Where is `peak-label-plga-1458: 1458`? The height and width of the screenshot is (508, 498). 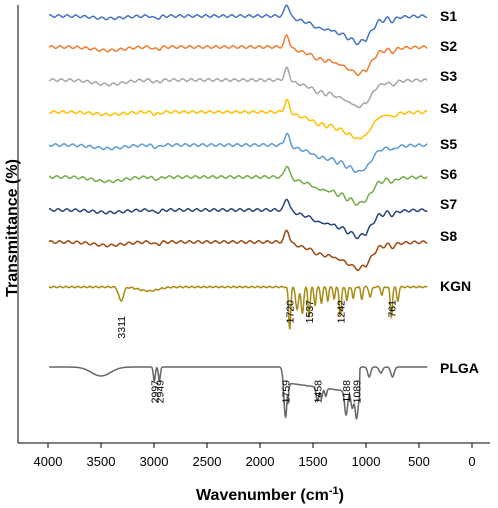 peak-label-plga-1458: 1458 is located at coordinates (319, 392).